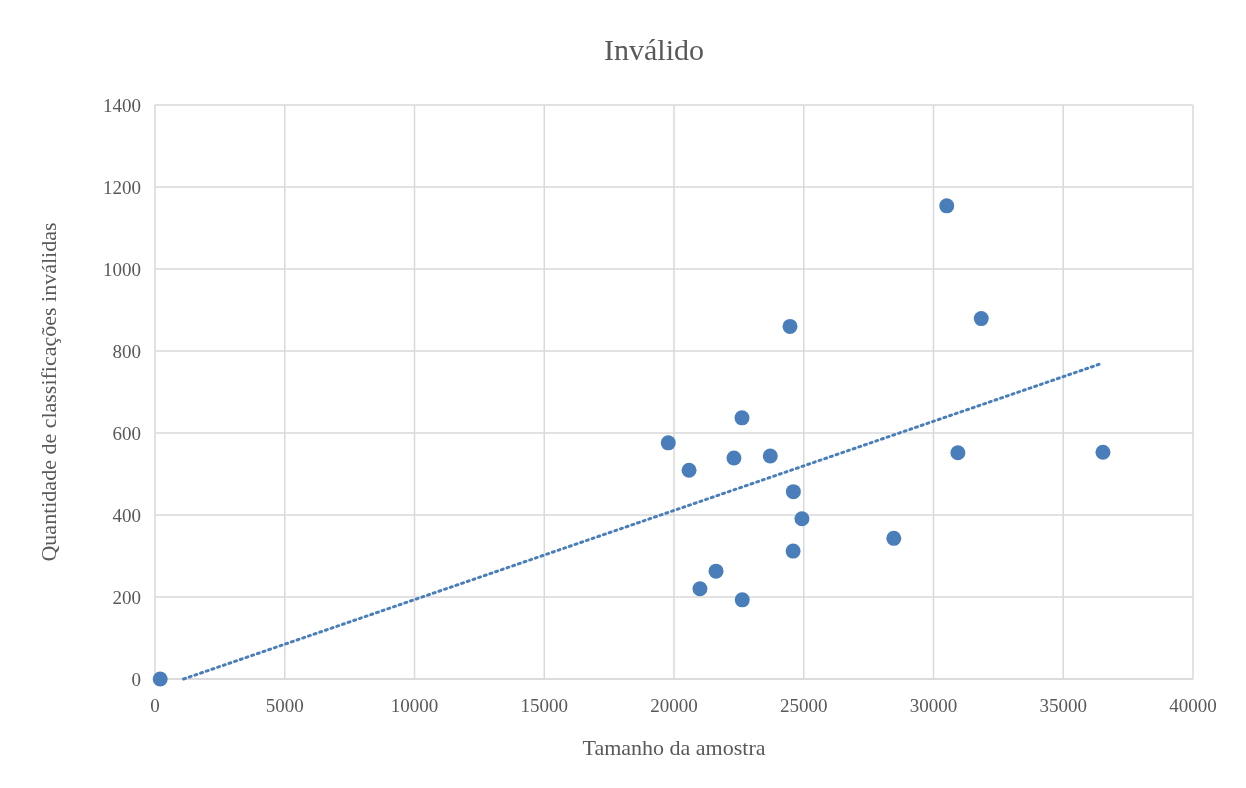 This screenshot has height=788, width=1246. Describe the element at coordinates (674, 747) in the screenshot. I see `x-axis-title: Tamanho da amostra` at that location.